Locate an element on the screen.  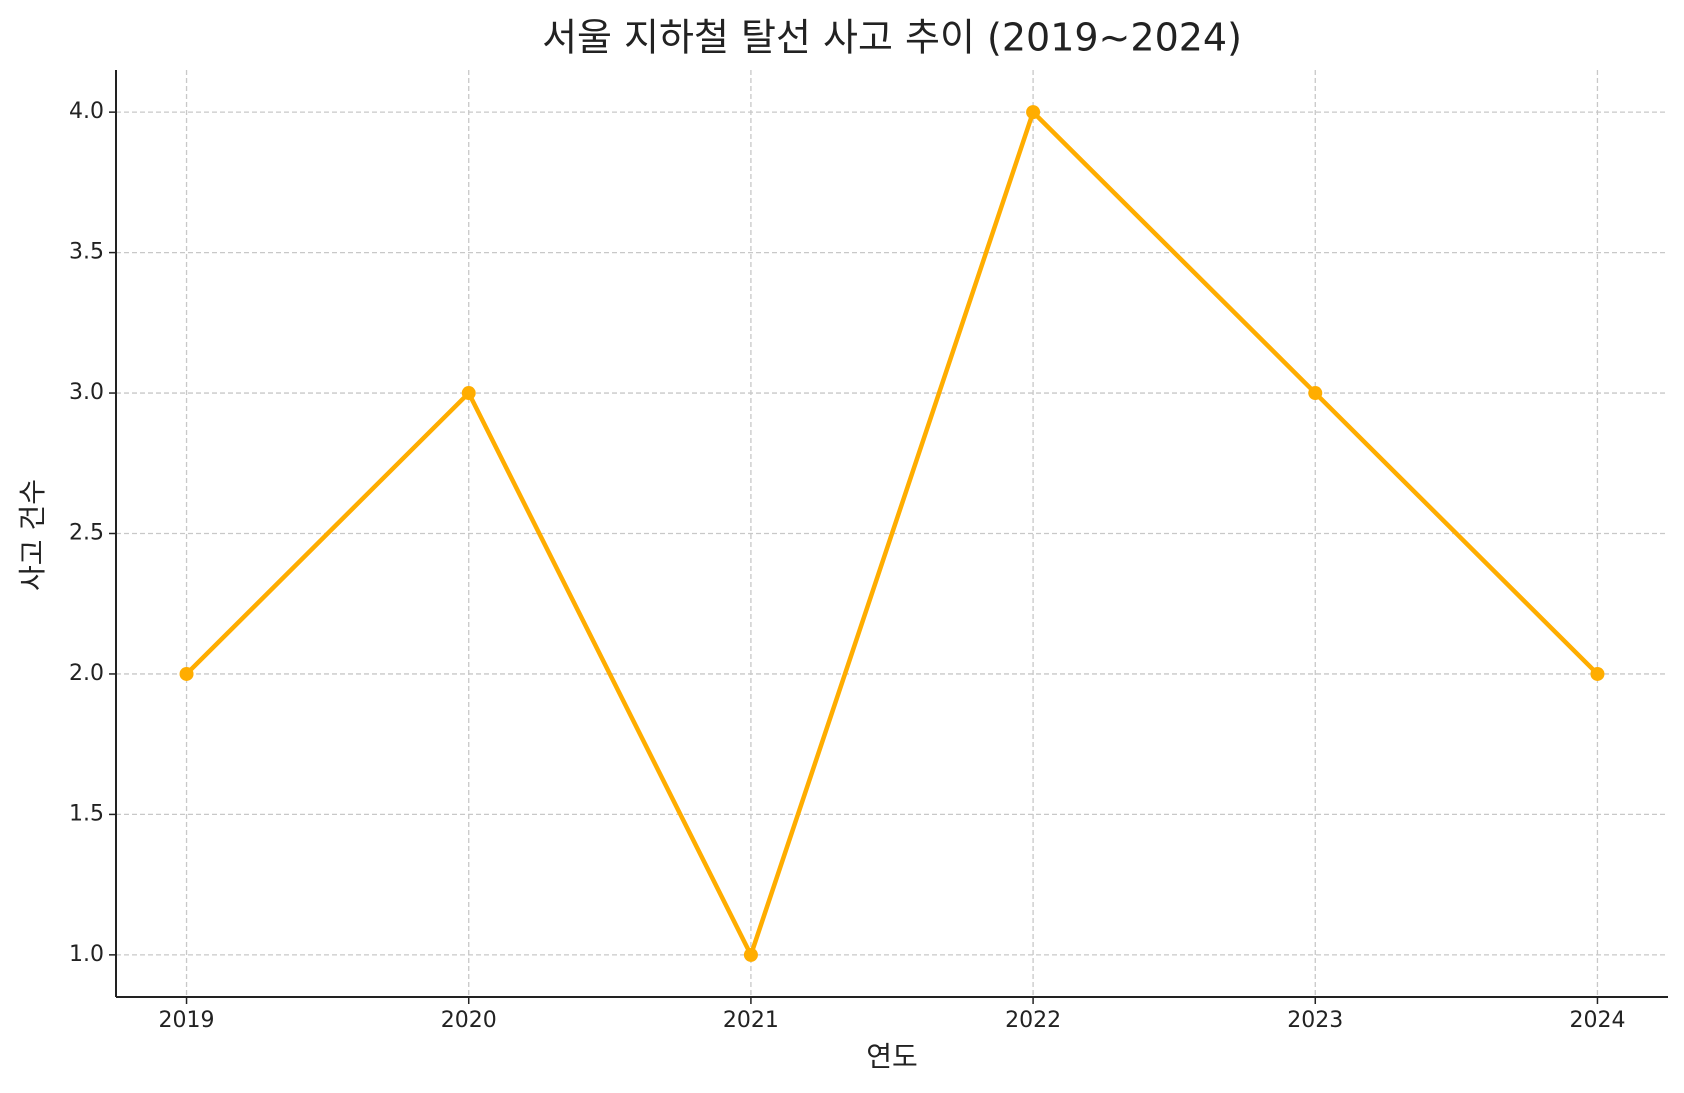
x-axis-label: 연도 is located at coordinates (892, 1056).